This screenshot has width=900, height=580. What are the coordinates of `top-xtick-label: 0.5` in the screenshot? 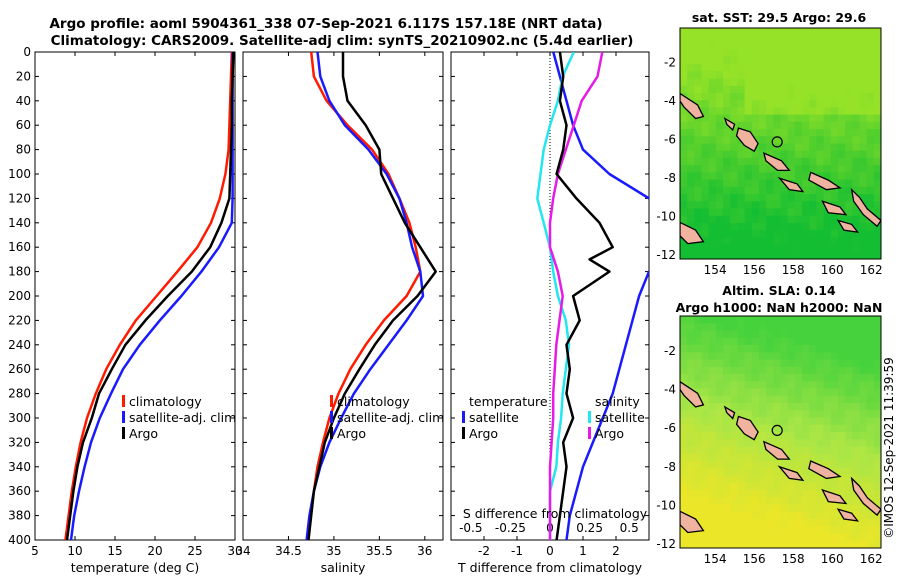 It's located at (629, 528).